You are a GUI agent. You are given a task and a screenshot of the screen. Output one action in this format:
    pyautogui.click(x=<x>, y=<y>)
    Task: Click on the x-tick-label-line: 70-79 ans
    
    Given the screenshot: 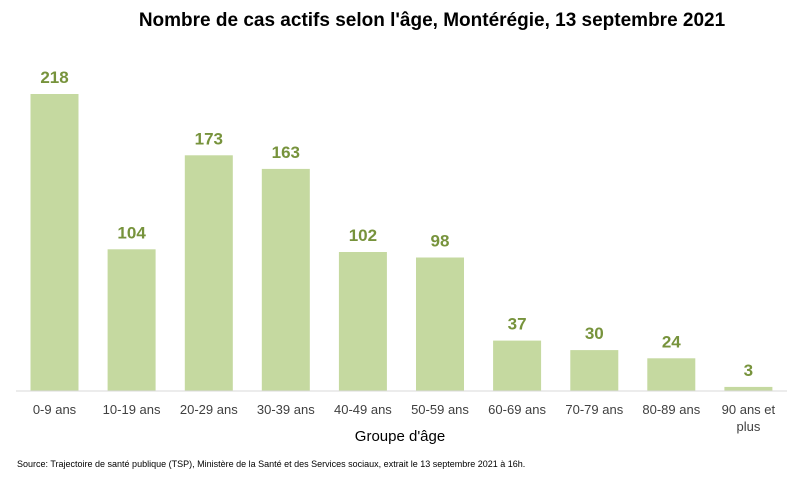 What is the action you would take?
    pyautogui.click(x=594, y=409)
    